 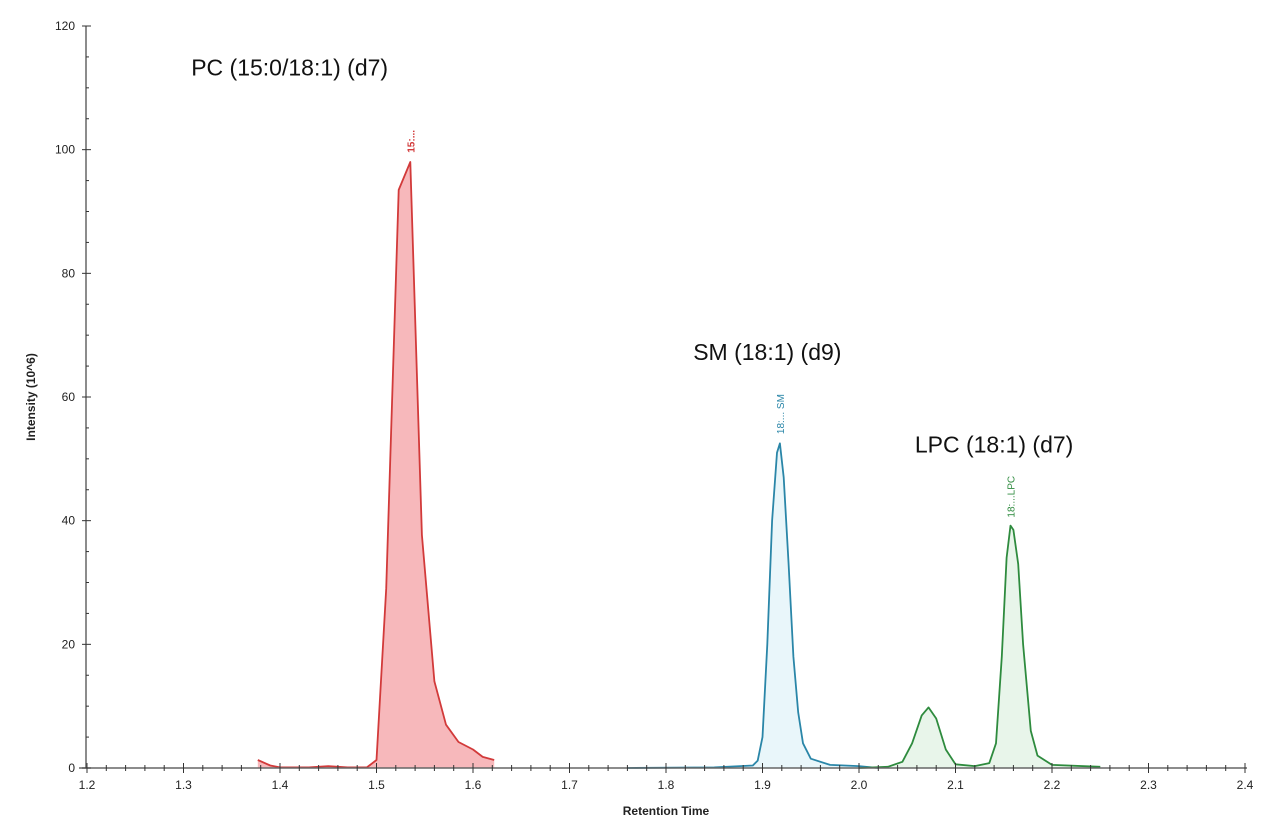 What do you see at coordinates (65, 150) in the screenshot?
I see `y-tick-label: 100` at bounding box center [65, 150].